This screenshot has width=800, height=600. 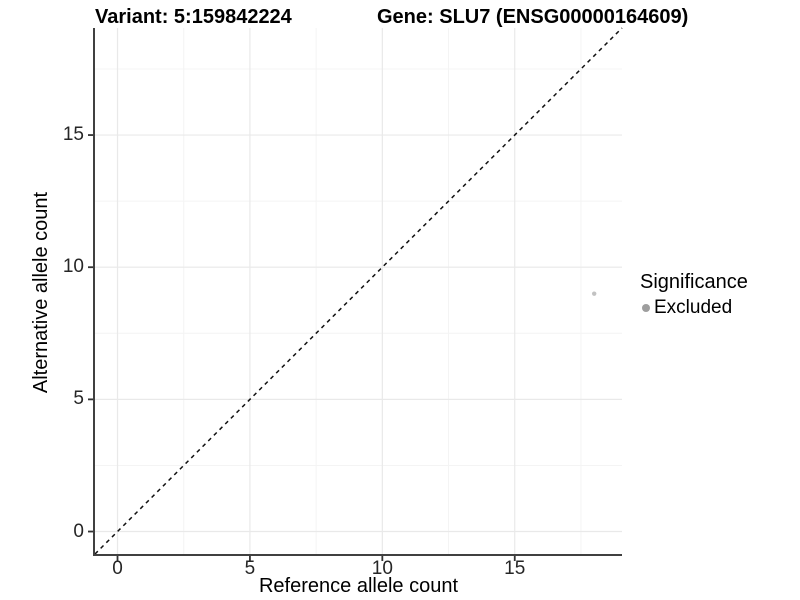 I want to click on legend-item-excluded: Excluded, so click(x=693, y=308).